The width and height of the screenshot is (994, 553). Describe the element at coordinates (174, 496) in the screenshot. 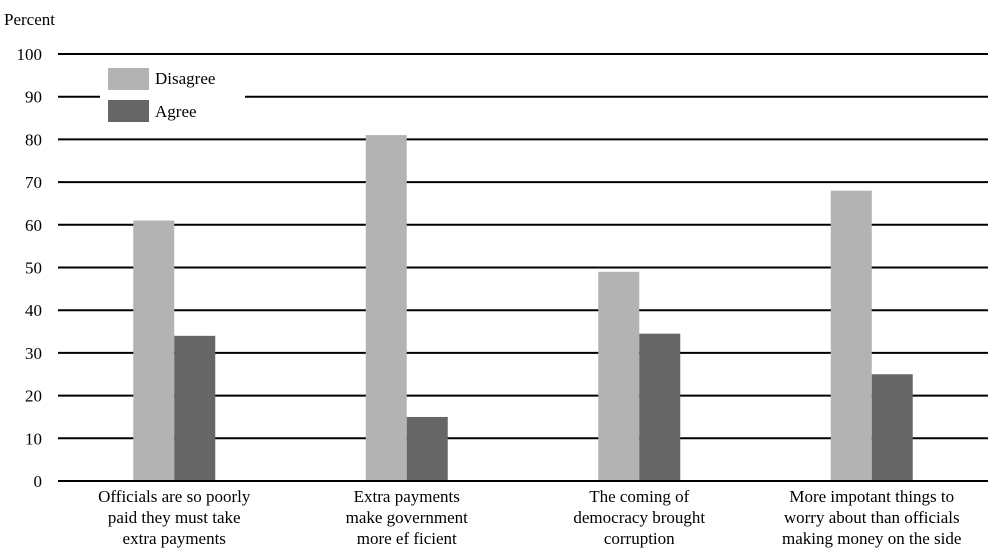

I see `category-label-line: Officials are so poorly` at that location.